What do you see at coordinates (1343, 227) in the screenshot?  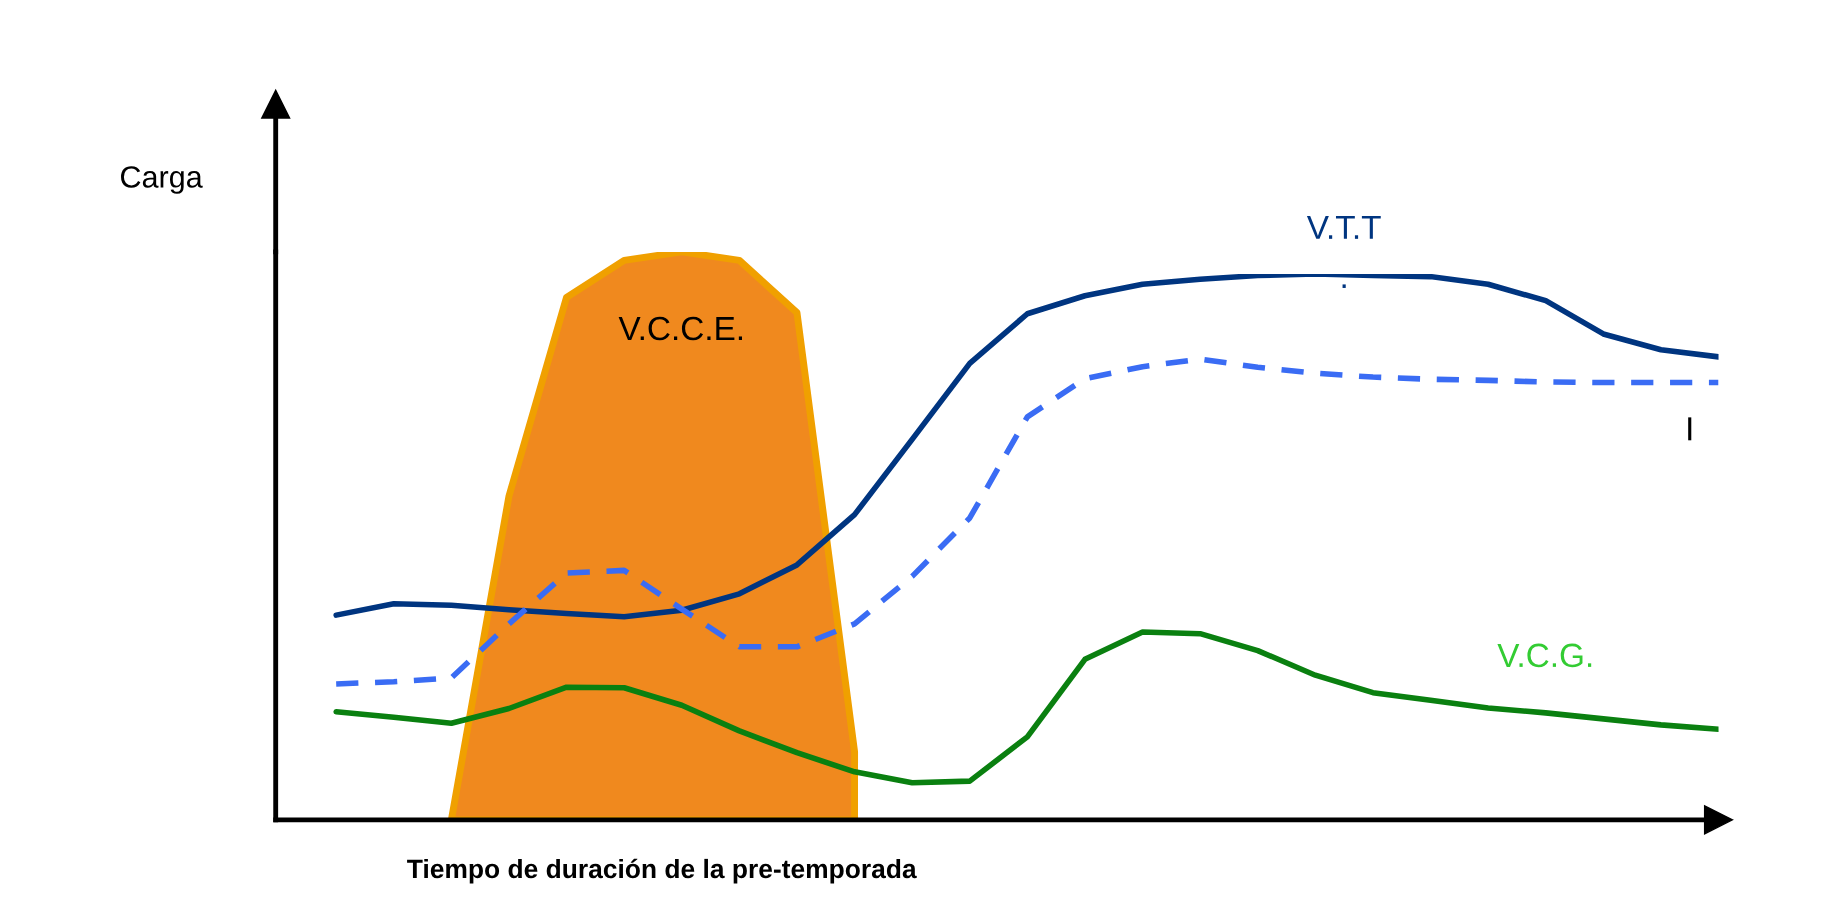 I see `series-label: V.T.T` at bounding box center [1343, 227].